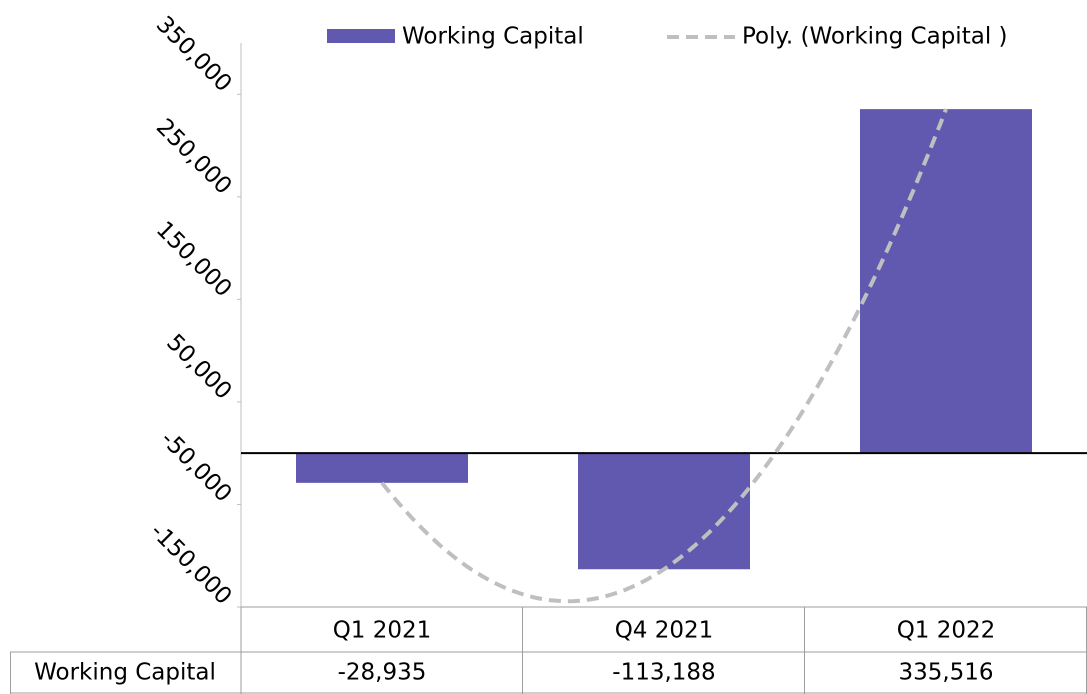  I want to click on table-row-header: Working Capital, so click(125, 673).